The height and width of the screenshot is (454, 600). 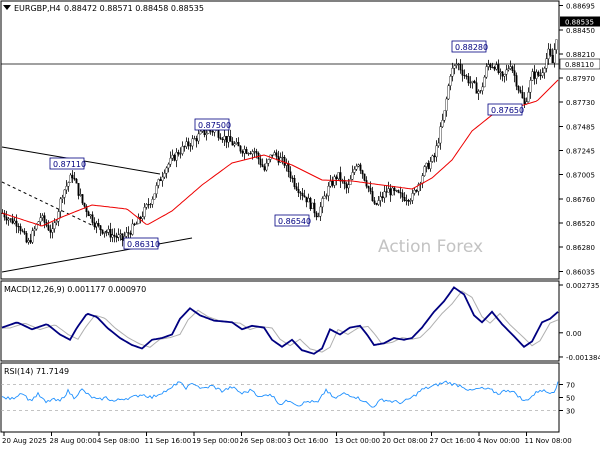 What do you see at coordinates (580, 152) in the screenshot?
I see `price-axis-label: 0.87245` at bounding box center [580, 152].